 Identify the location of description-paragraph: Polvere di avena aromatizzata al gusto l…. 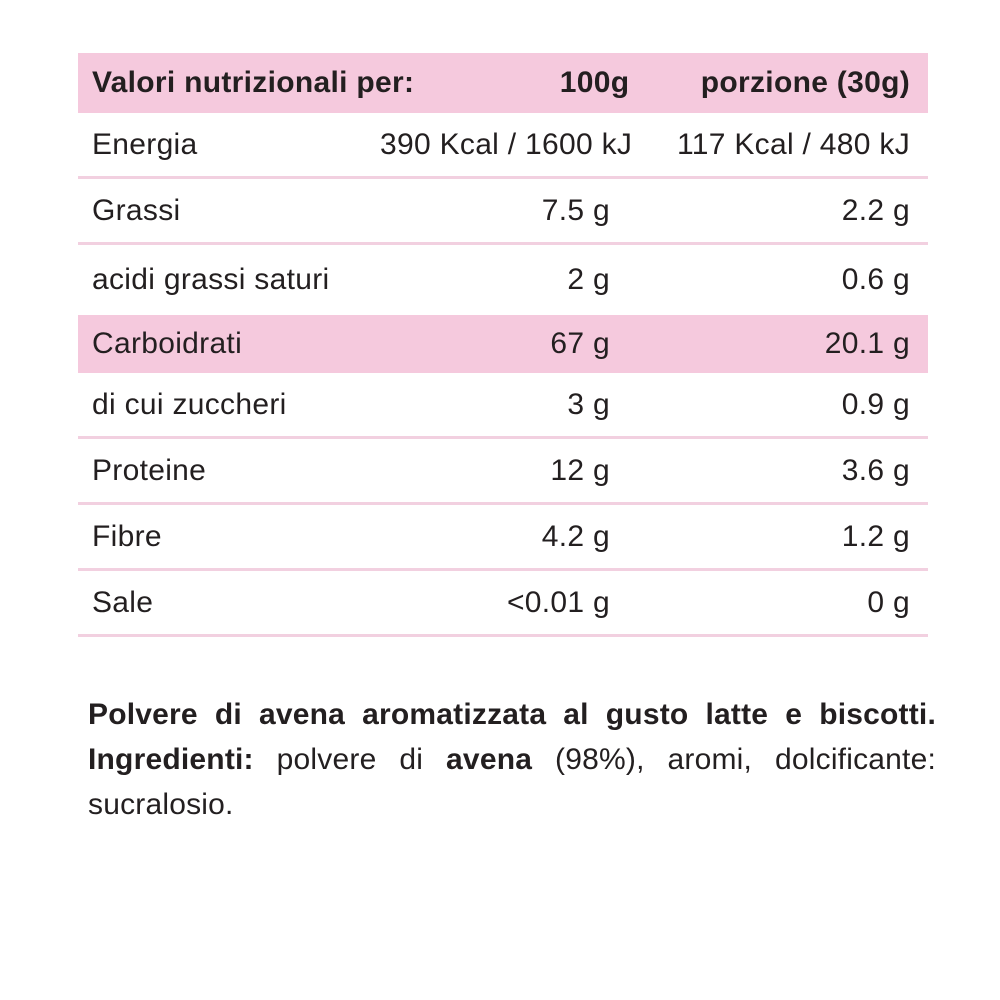
(512, 759).